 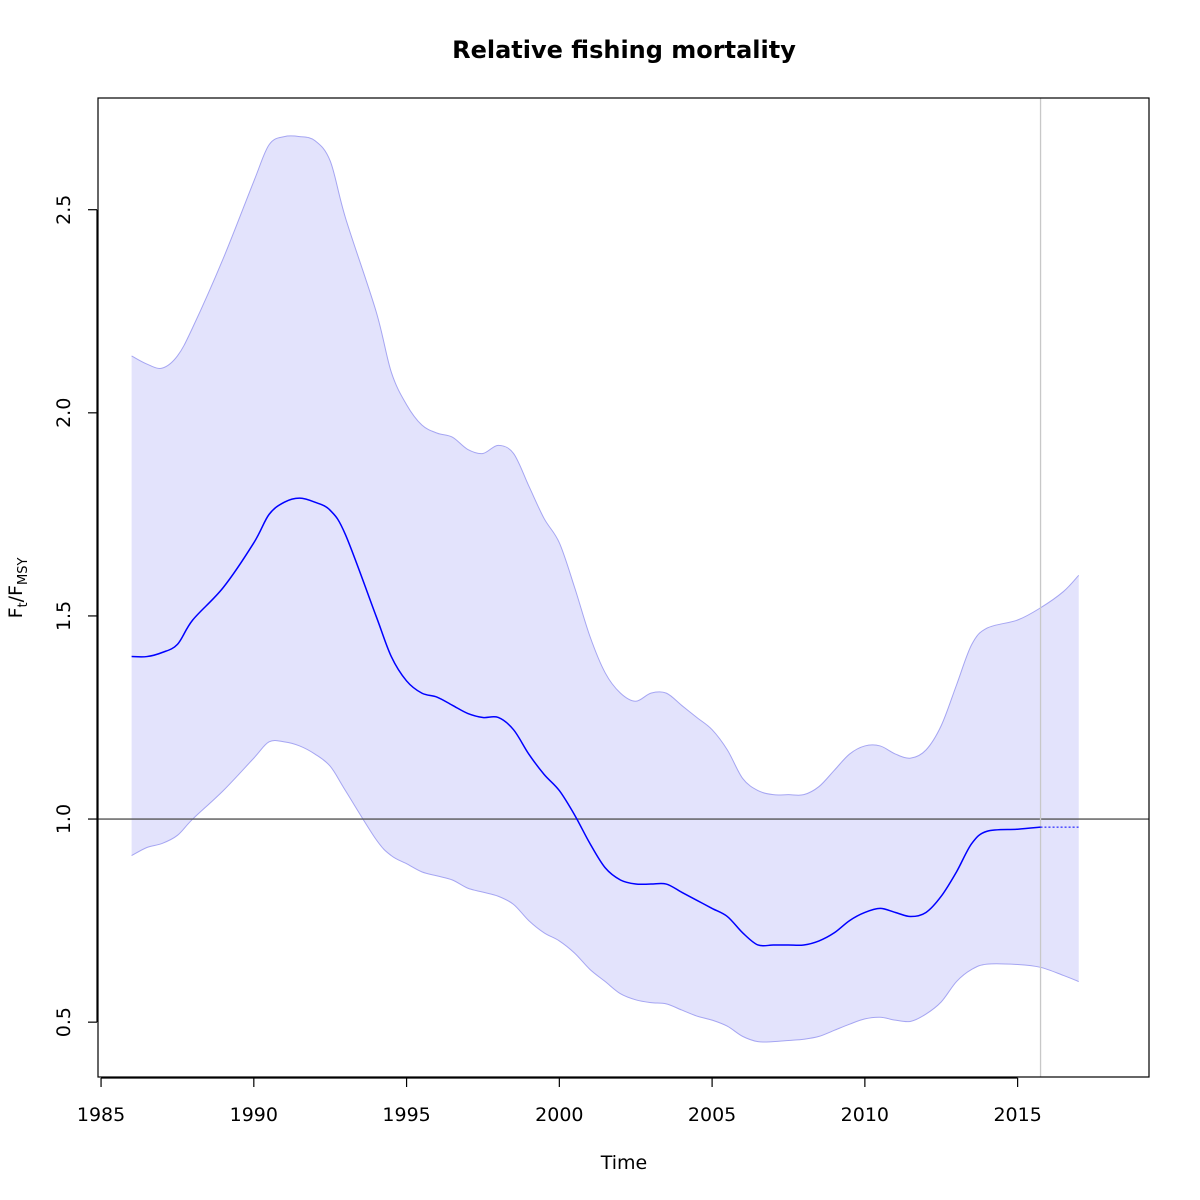 I want to click on y-axis-label: Ft/FMSY, so click(x=18, y=588).